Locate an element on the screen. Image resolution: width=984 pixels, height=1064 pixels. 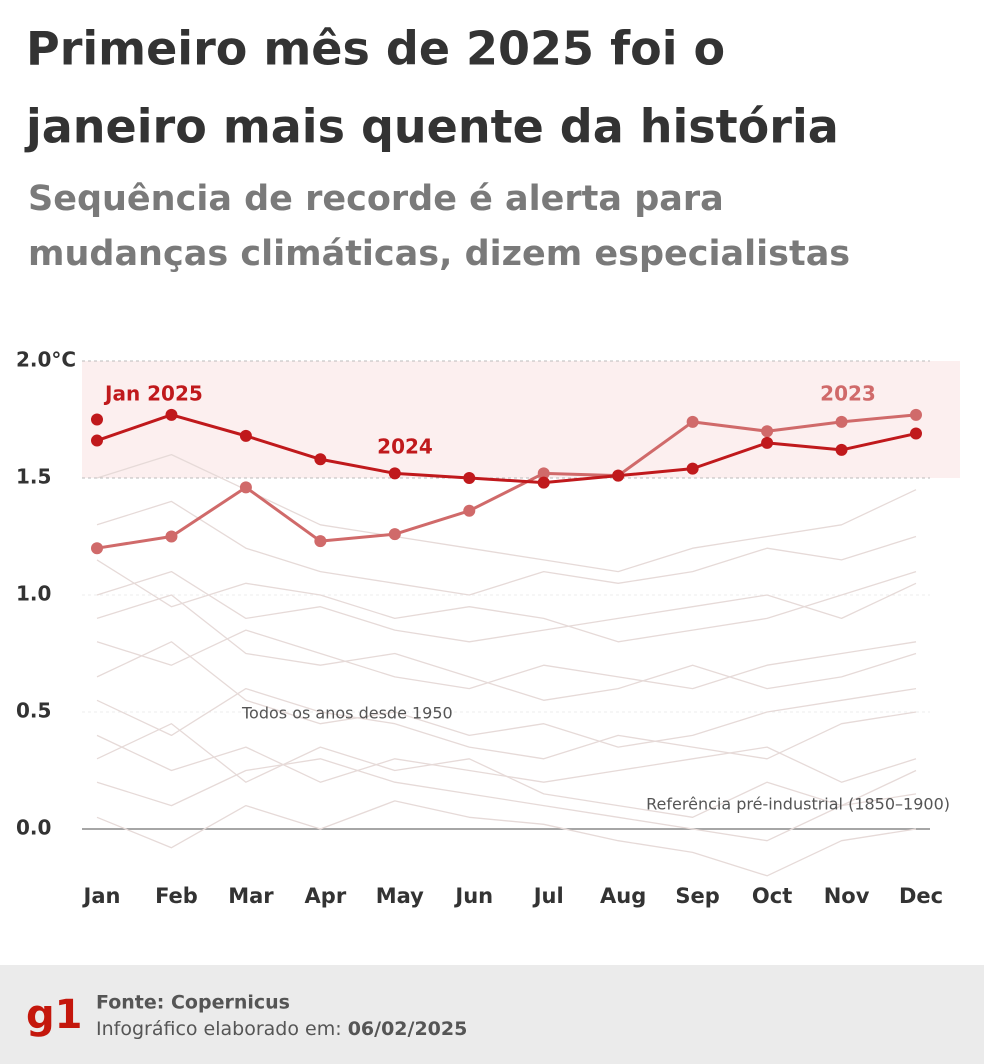
x-tick-label: Oct is located at coordinates (772, 896).